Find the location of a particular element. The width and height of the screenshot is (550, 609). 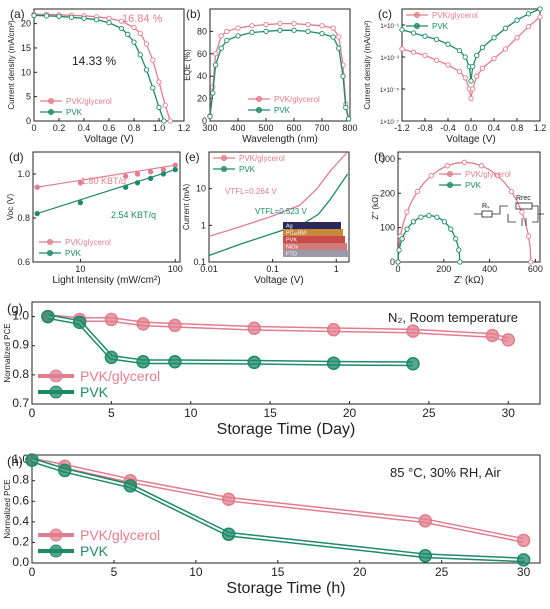

panel-c-xtick-label: -0.8 is located at coordinates (425, 128).